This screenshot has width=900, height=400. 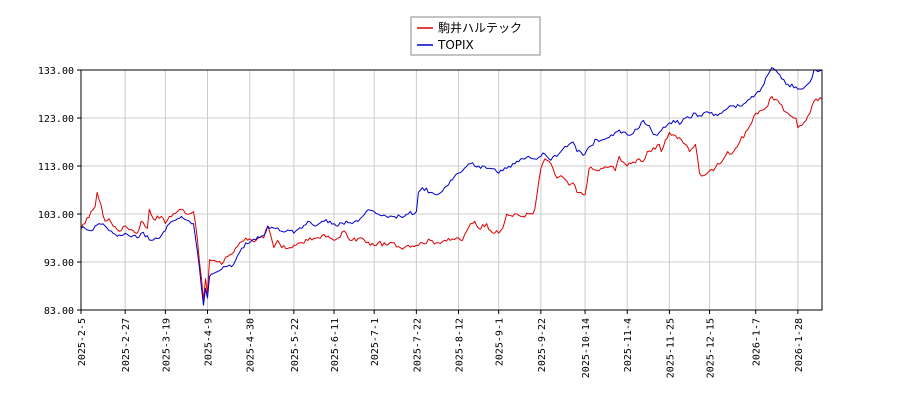 I want to click on x-tick-label: 2025-11-25, so click(x=670, y=348).